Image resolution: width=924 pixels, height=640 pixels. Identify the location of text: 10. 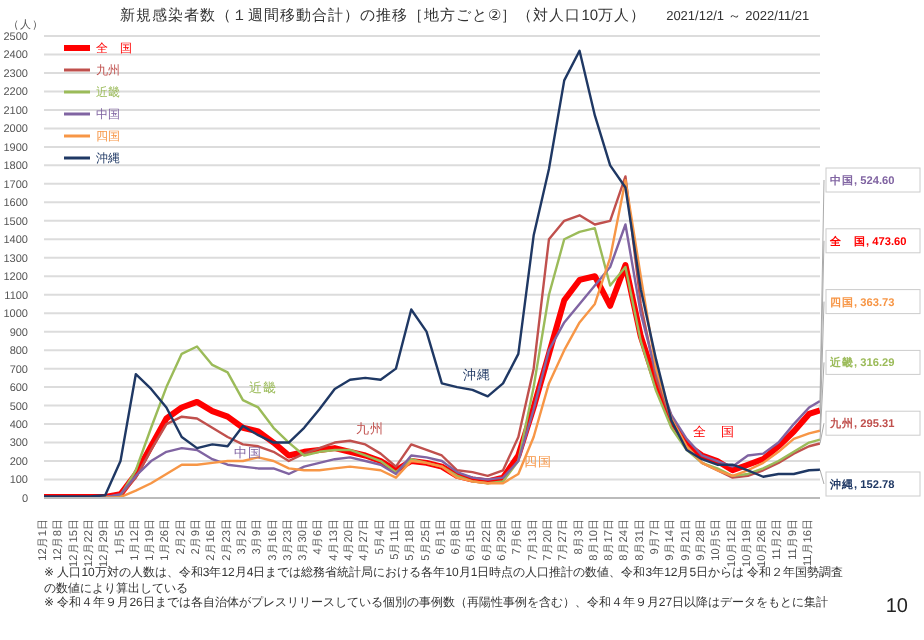
(896, 607).